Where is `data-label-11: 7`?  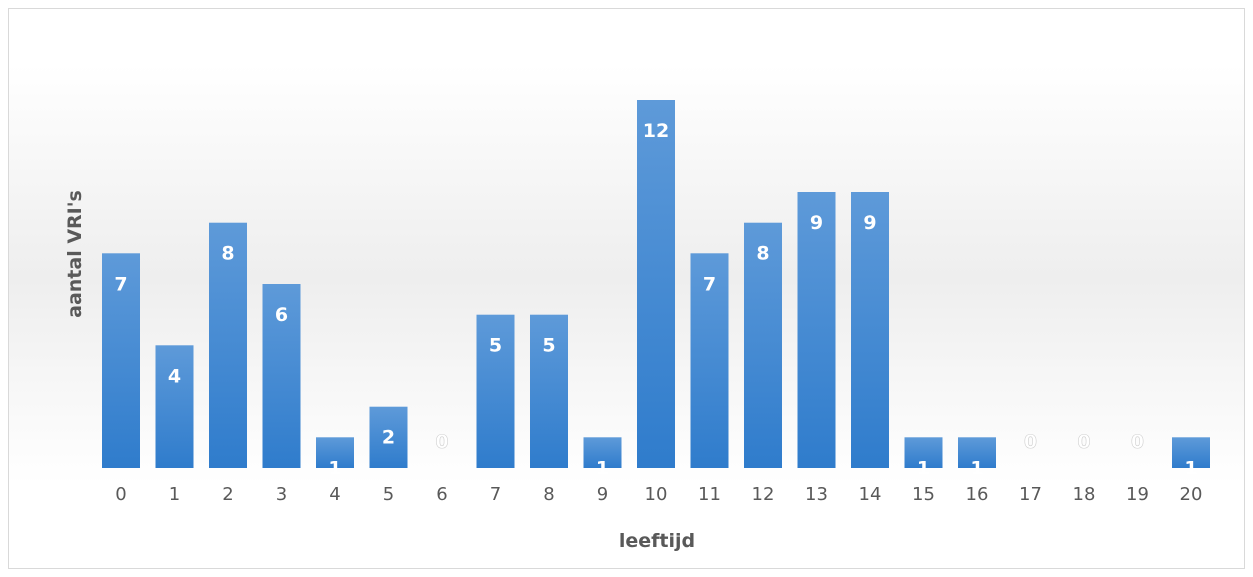 data-label-11: 7 is located at coordinates (709, 284).